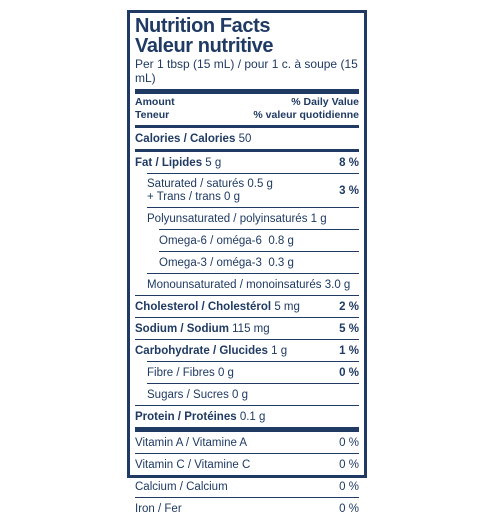  What do you see at coordinates (185, 139) in the screenshot?
I see `calories-label: Calories / Calories` at bounding box center [185, 139].